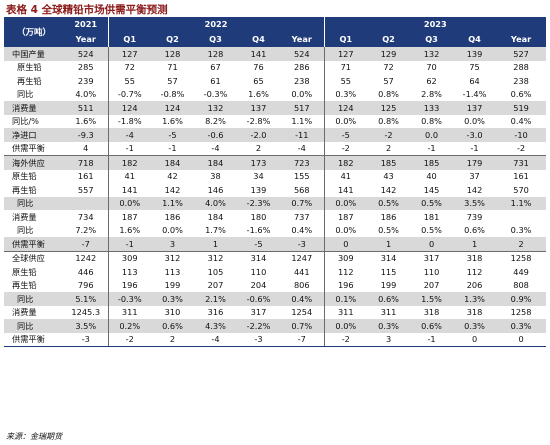  What do you see at coordinates (215, 230) in the screenshot?
I see `table-cell: 1.7%` at bounding box center [215, 230].